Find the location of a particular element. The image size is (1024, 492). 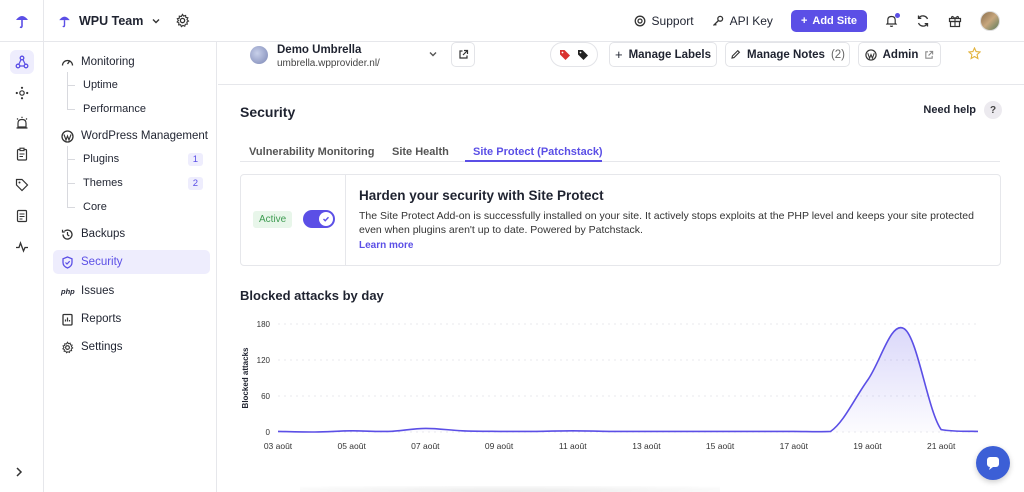

document-icon is located at coordinates (22, 216).